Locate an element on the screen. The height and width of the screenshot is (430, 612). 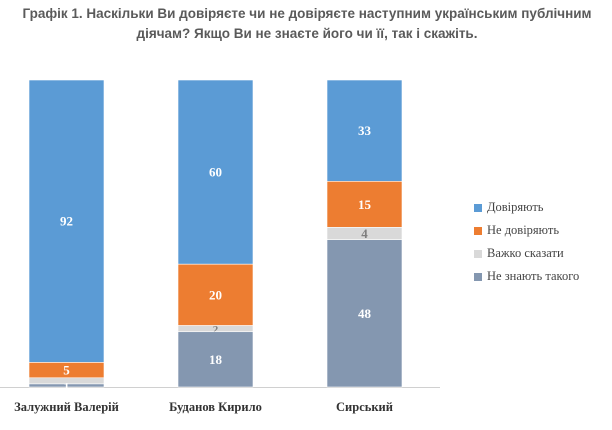
legend-swatch-trust is located at coordinates (478, 207).